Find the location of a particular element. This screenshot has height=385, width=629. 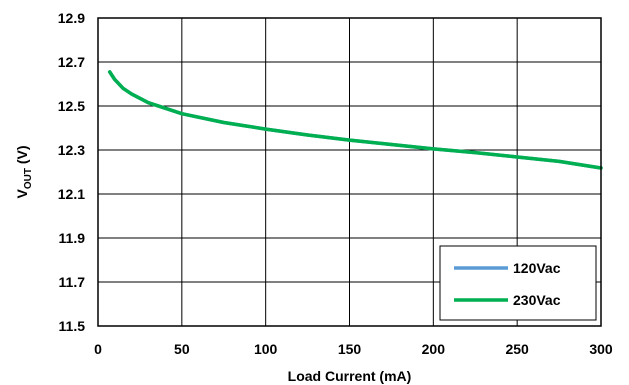

x-tick-label: 250 is located at coordinates (517, 349).